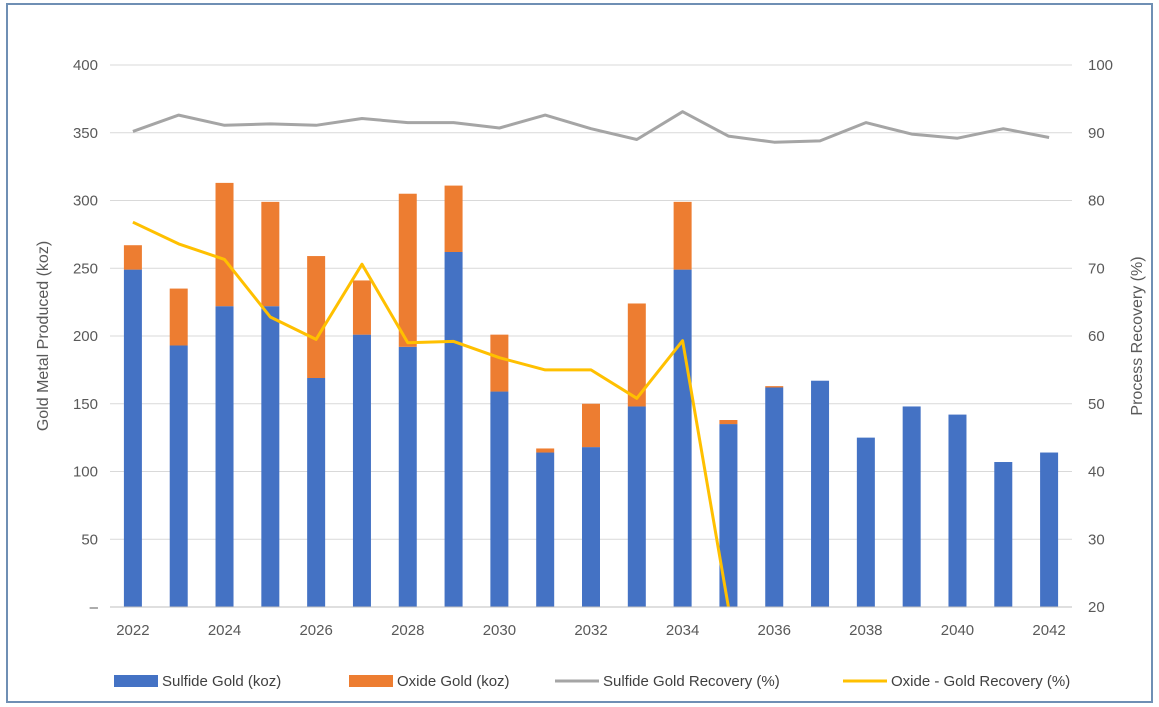  I want to click on y2-tick-label: 80, so click(1096, 201).